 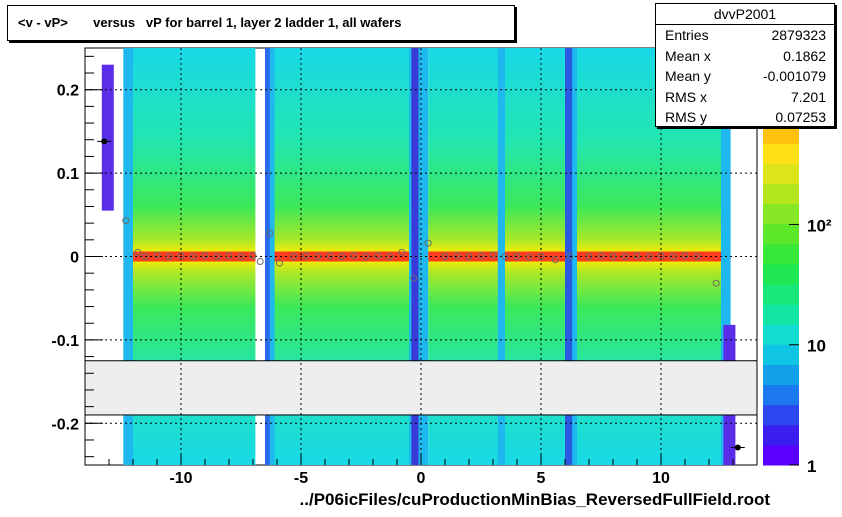 I want to click on y-tick-label: 0, so click(x=74, y=258).